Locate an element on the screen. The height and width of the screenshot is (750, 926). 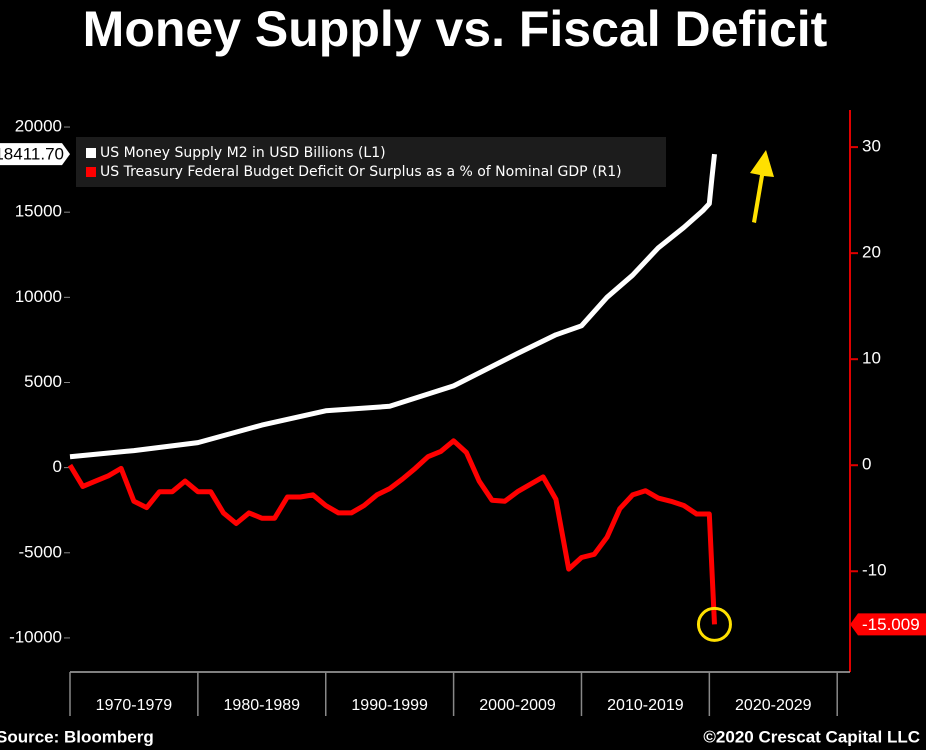
x-tick-label: 1990-1999 is located at coordinates (389, 705).